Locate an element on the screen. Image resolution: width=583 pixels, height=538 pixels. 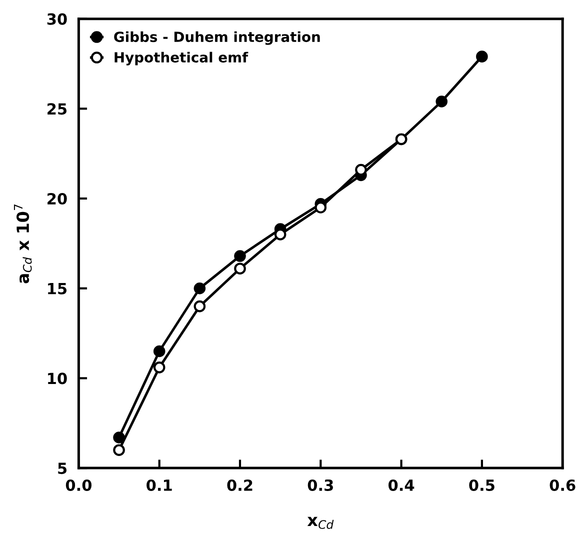
y-tick-label: 30 is located at coordinates (57, 19).